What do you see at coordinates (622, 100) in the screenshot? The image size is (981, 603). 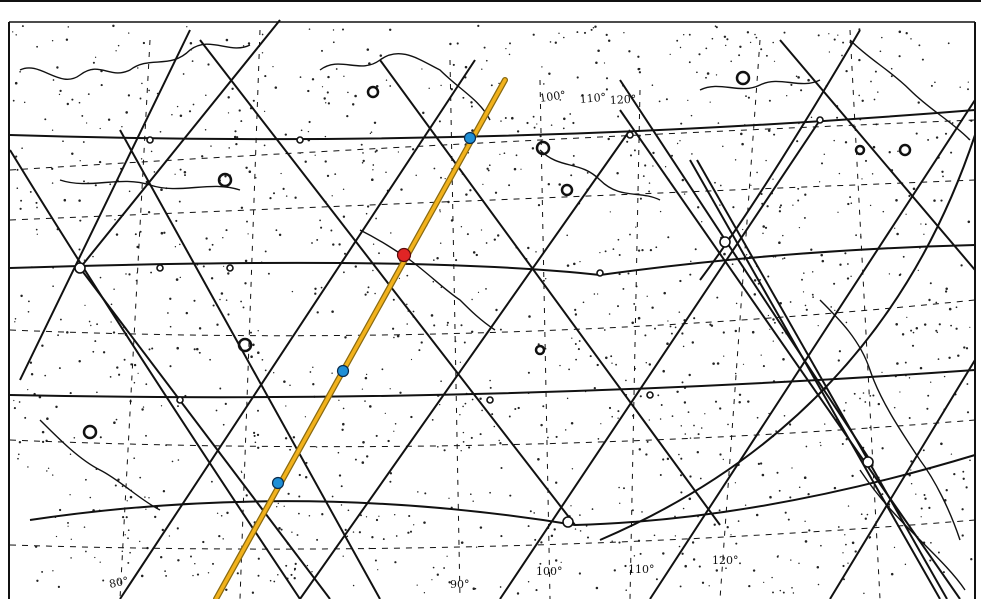 I see `tick-label-top-120: 120°` at bounding box center [622, 100].